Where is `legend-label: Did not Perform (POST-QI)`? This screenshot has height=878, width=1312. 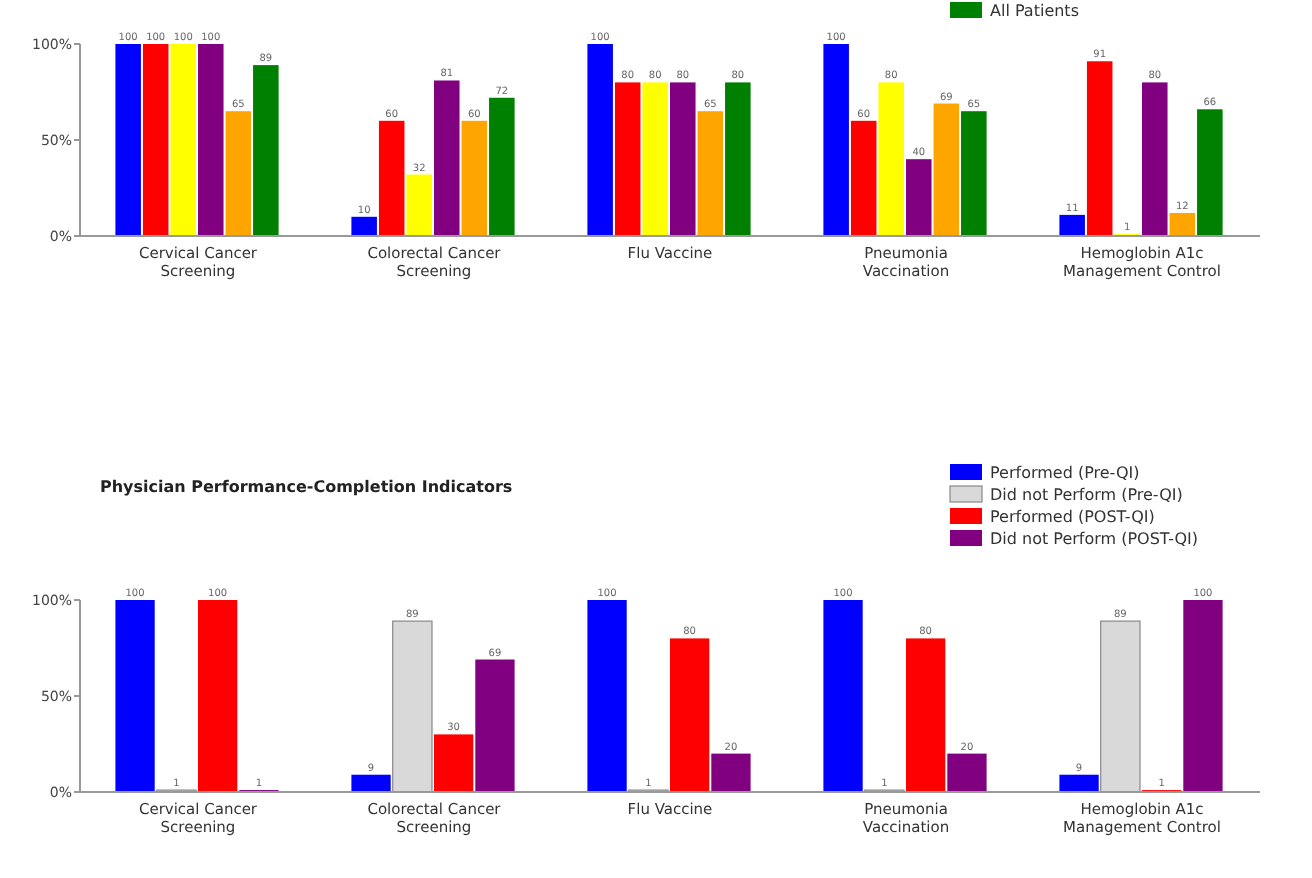 legend-label: Did not Perform (POST-QI) is located at coordinates (1094, 539).